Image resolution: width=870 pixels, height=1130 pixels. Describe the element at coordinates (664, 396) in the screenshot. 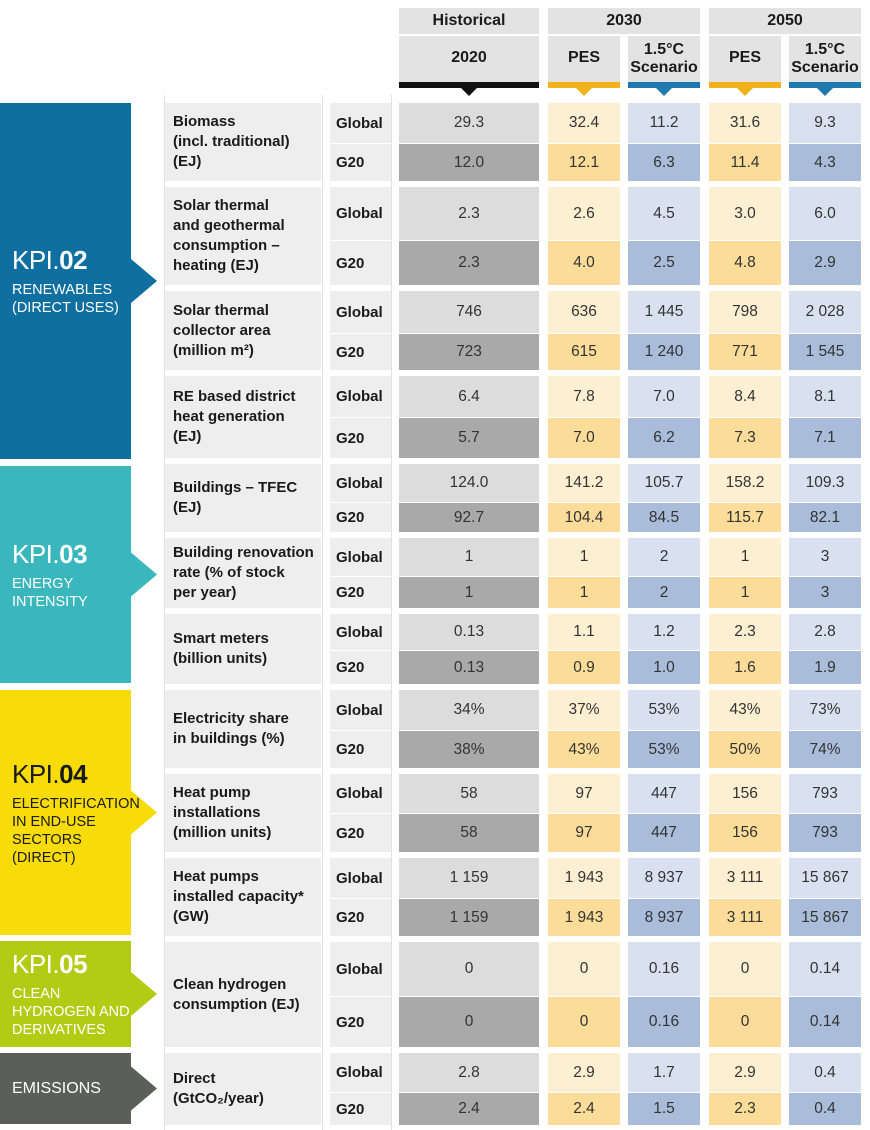

I see `value-cell-global: 7.0` at that location.